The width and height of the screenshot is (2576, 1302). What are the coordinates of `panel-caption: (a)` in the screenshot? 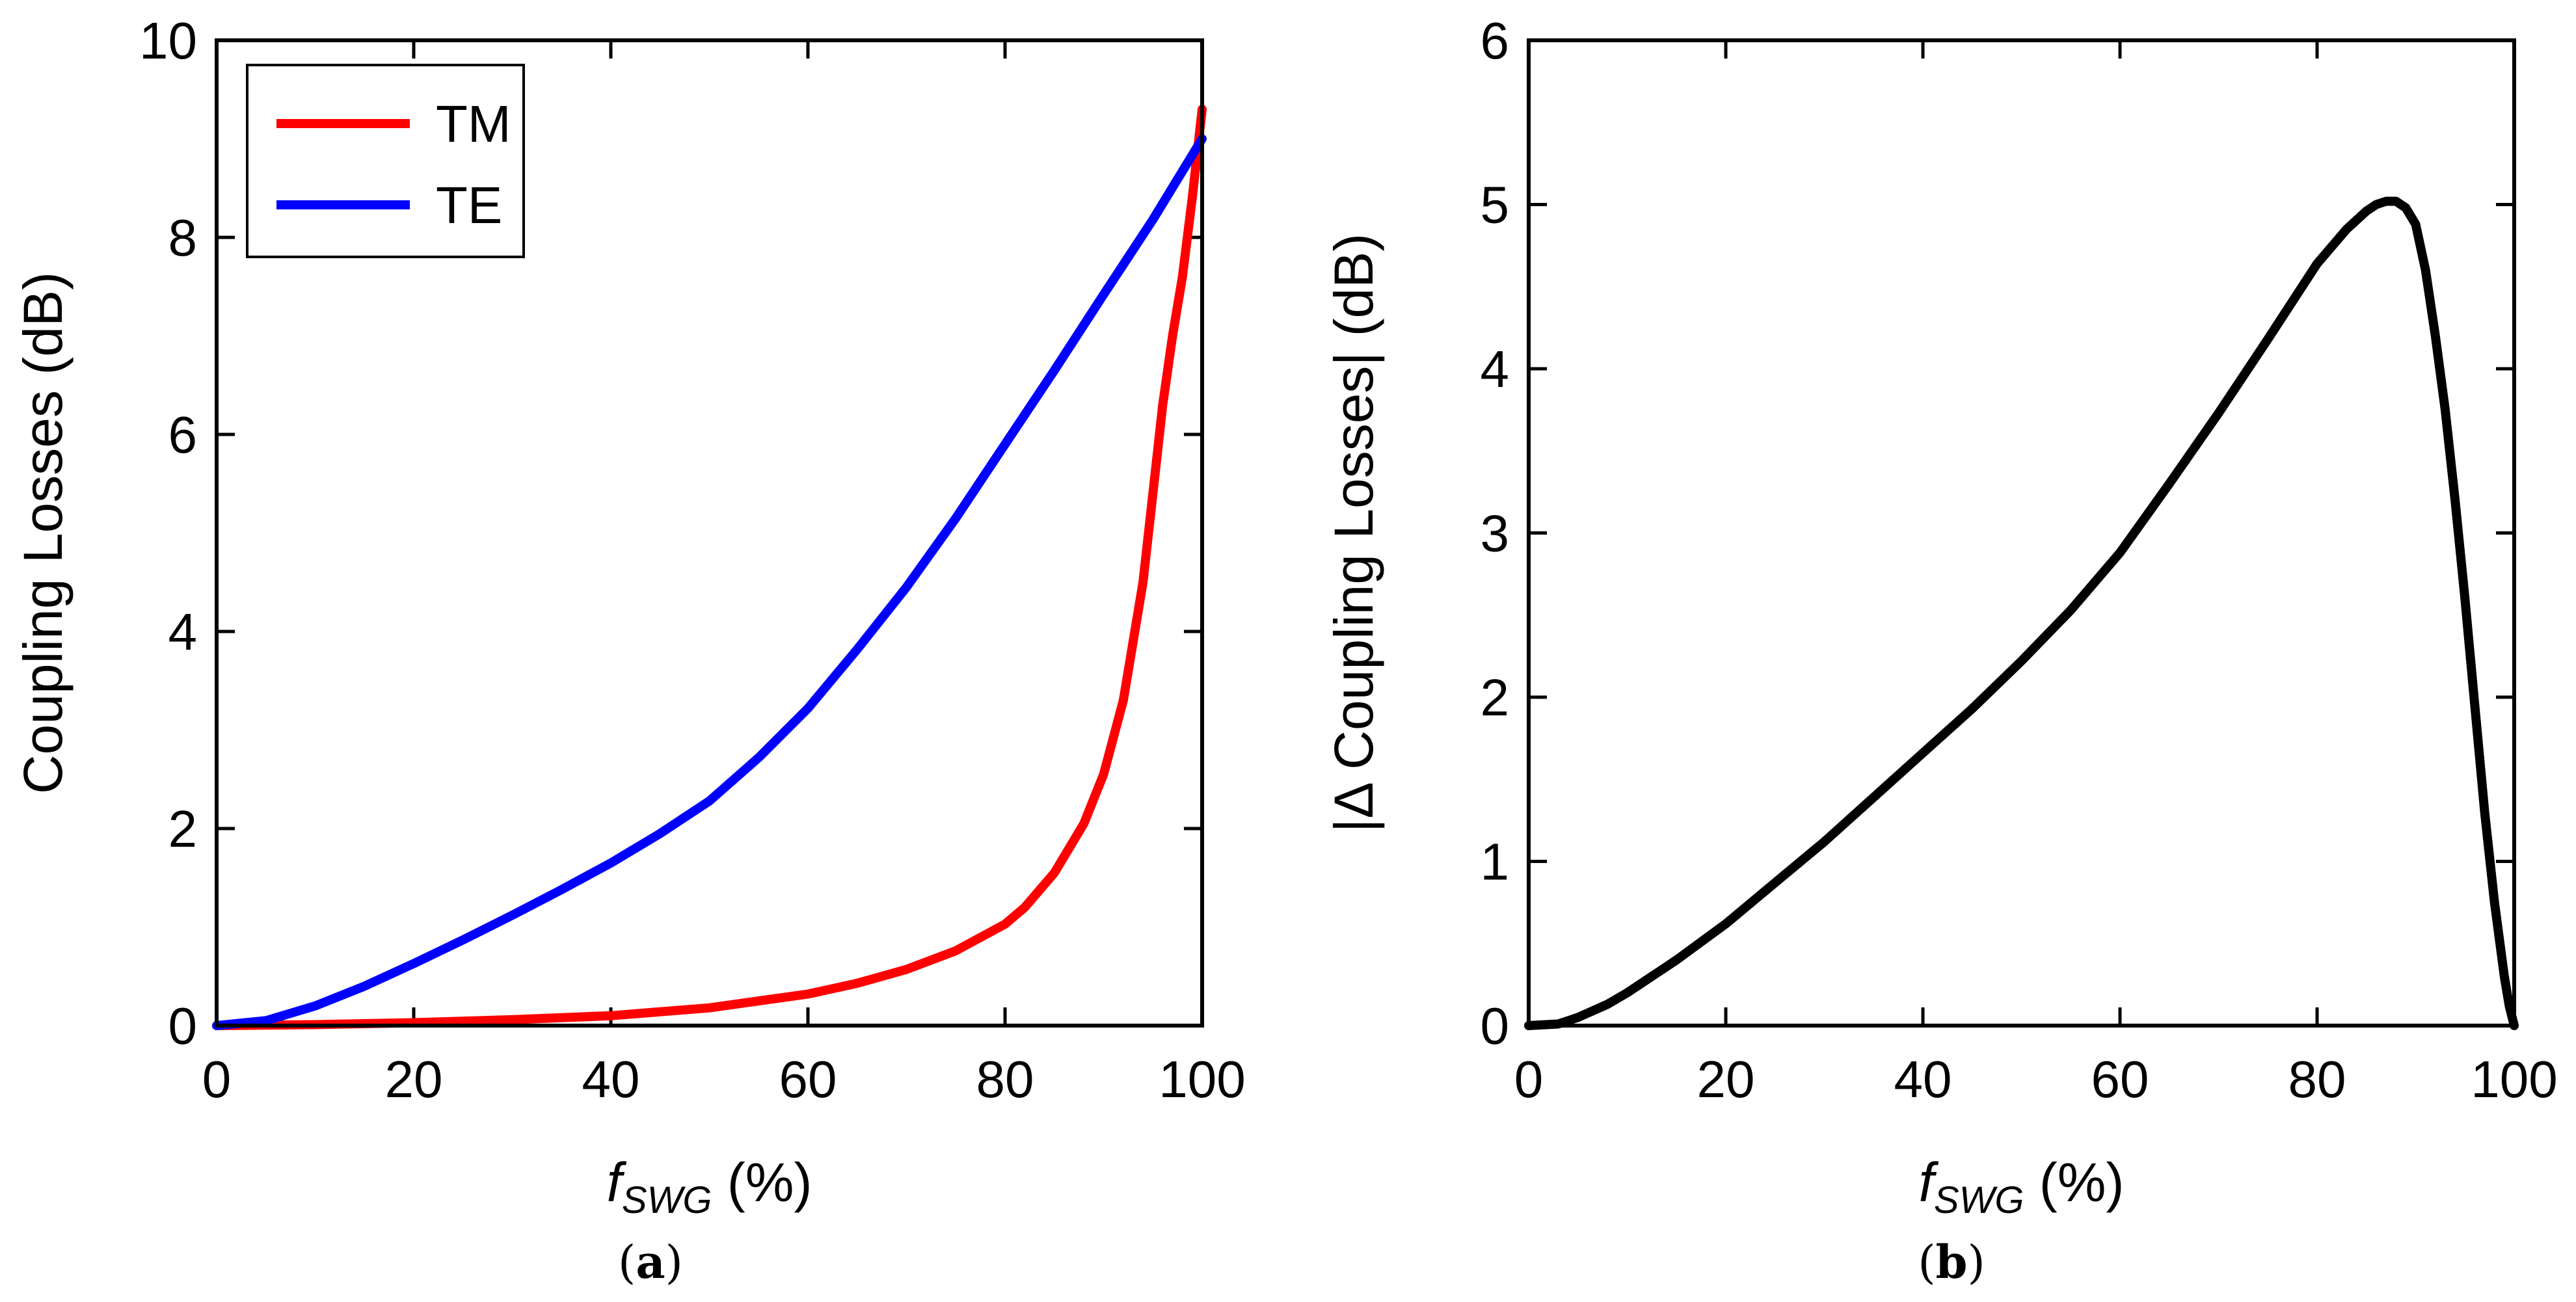 It's located at (650, 1262).